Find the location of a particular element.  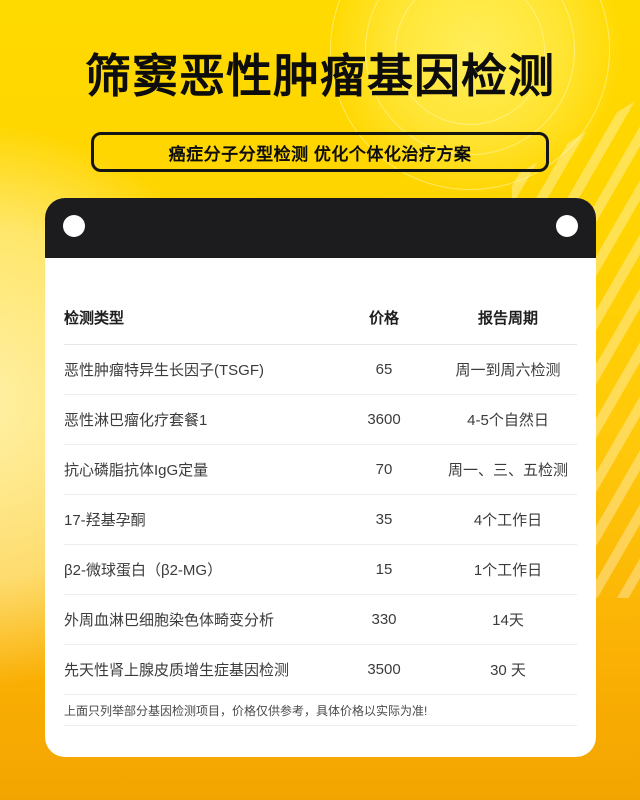

page-title: 筛窦恶性肿瘤基因检测 is located at coordinates (320, 76).